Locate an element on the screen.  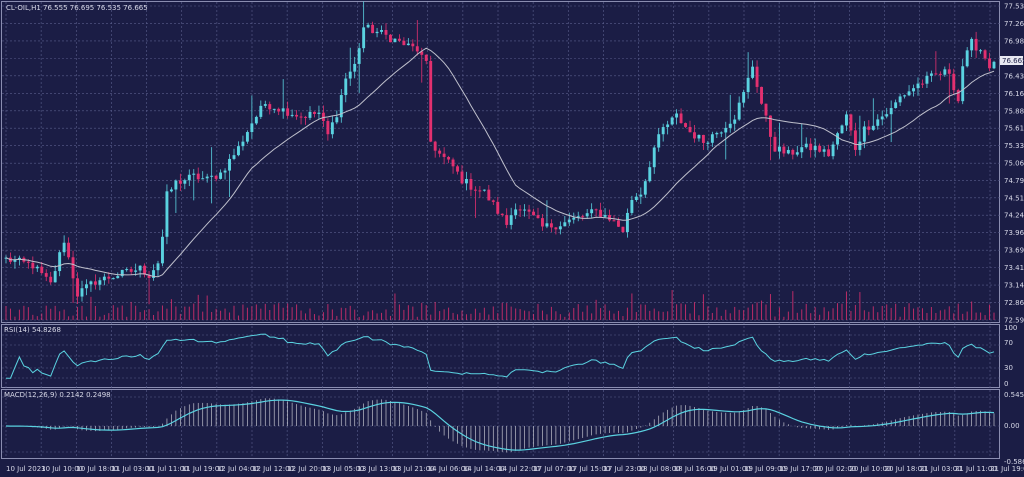
price-tick-label: 74.515 is located at coordinates (1014, 198).